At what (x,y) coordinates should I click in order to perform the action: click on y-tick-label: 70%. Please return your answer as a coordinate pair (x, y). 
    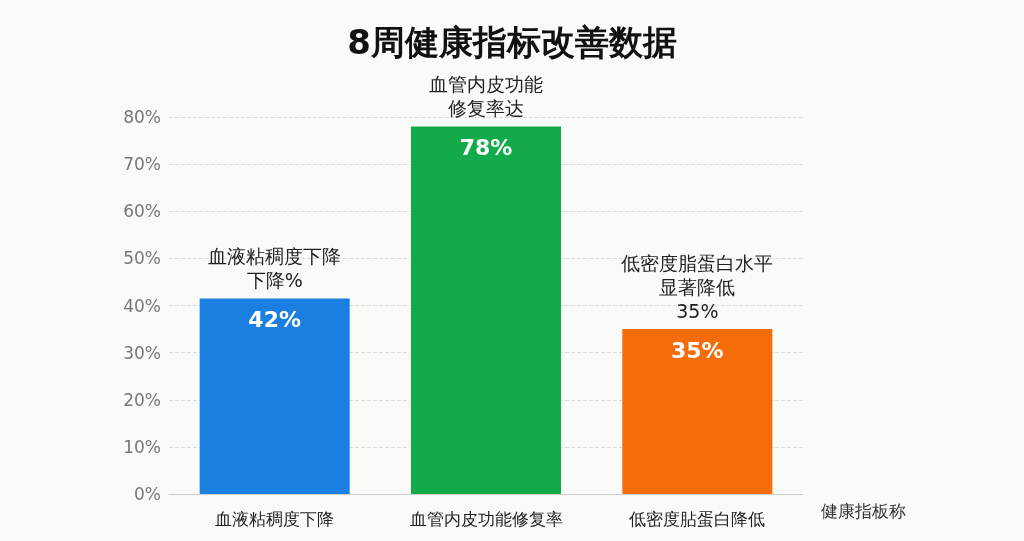
    Looking at the image, I should click on (142, 164).